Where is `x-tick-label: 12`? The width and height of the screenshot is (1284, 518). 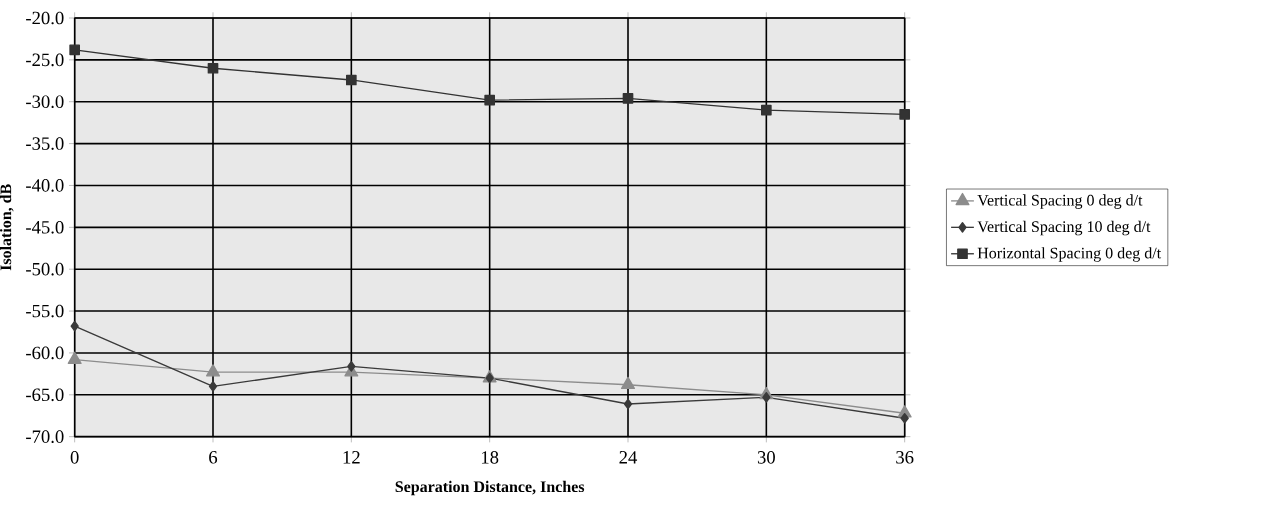 x-tick-label: 12 is located at coordinates (351, 457).